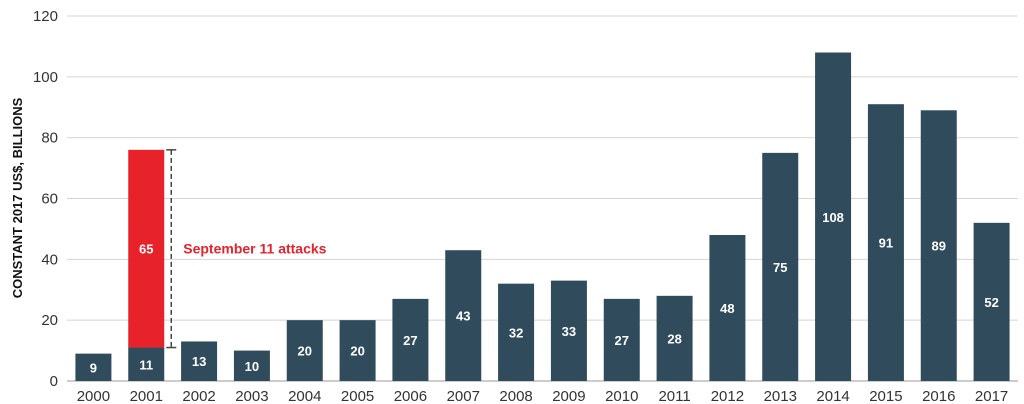 This screenshot has width=1024, height=404. What do you see at coordinates (938, 396) in the screenshot?
I see `x-tick-label: 2016` at bounding box center [938, 396].